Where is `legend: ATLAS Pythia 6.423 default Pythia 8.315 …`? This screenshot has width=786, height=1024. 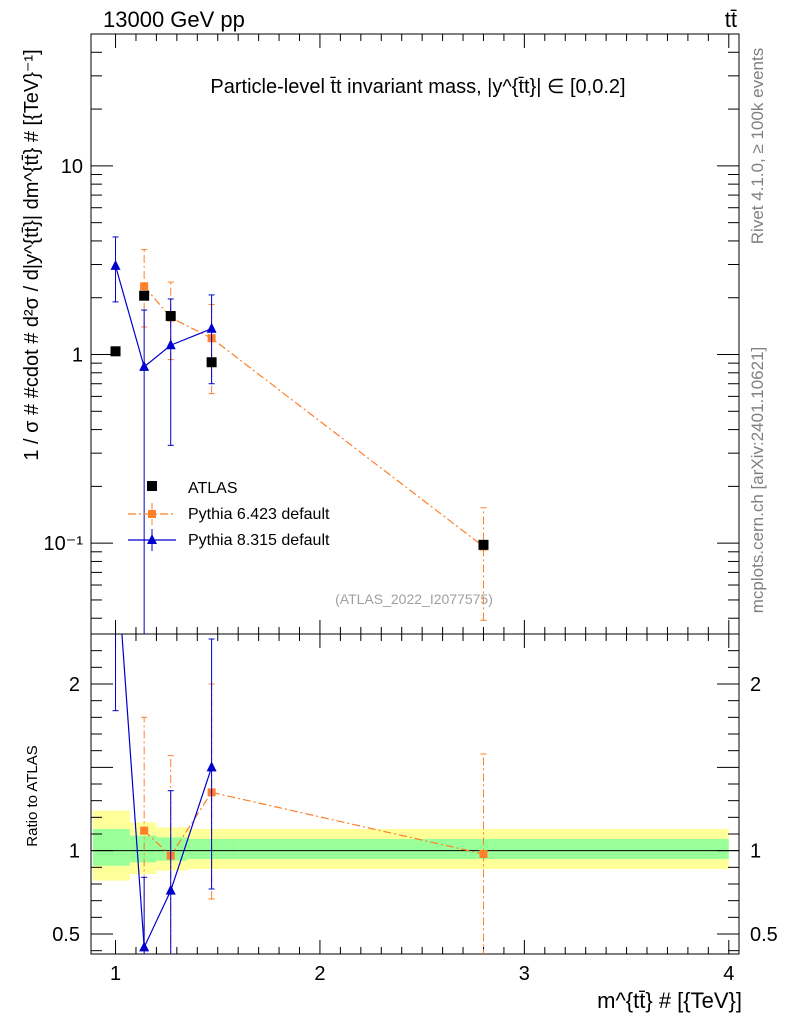 legend: ATLAS Pythia 6.423 default Pythia 8.315 … is located at coordinates (229, 515).